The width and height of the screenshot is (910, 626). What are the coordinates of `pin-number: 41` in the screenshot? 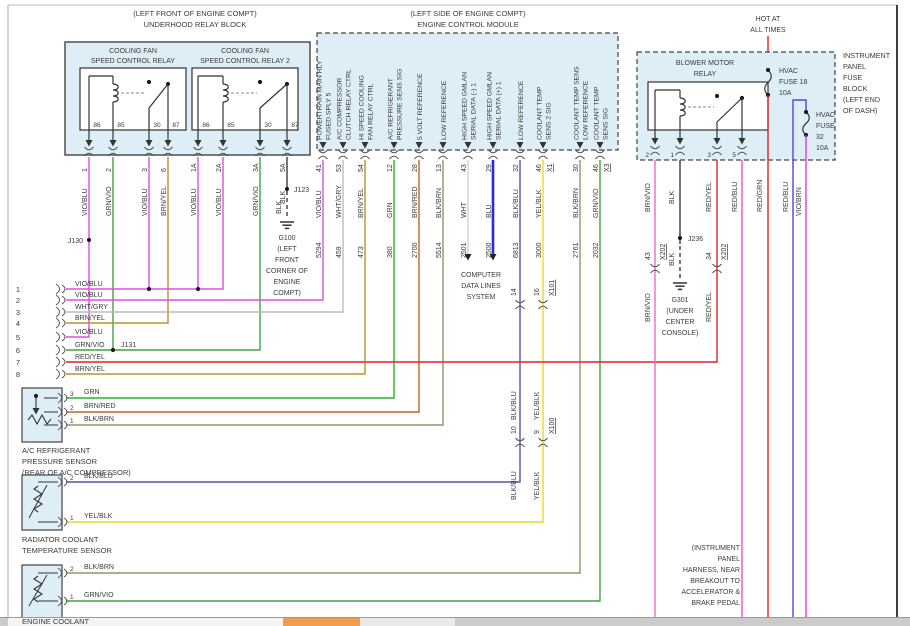 It's located at (319, 168).